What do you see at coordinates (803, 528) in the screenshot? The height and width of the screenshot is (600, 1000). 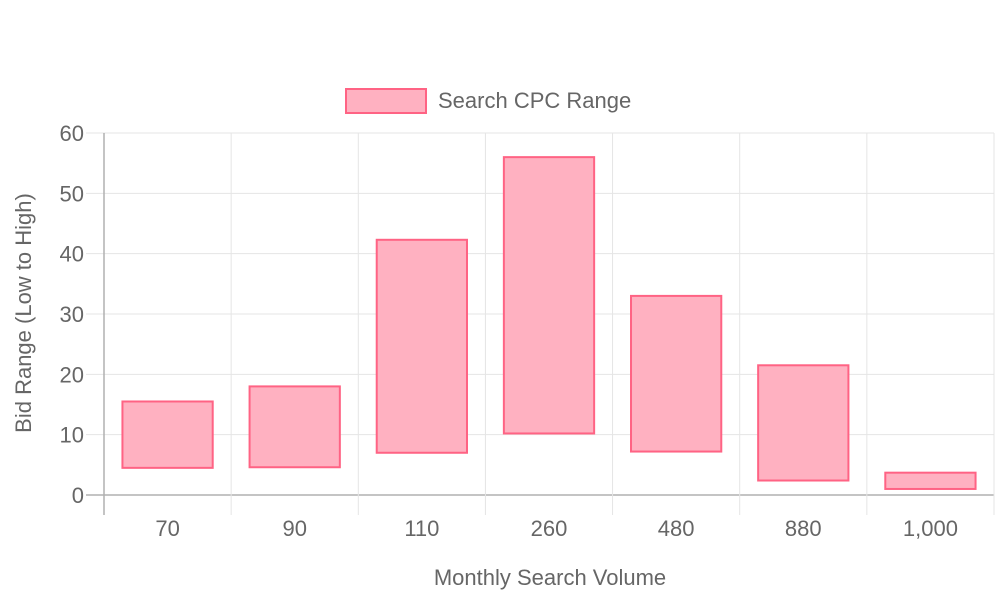 I see `x-tick-label: 880` at bounding box center [803, 528].